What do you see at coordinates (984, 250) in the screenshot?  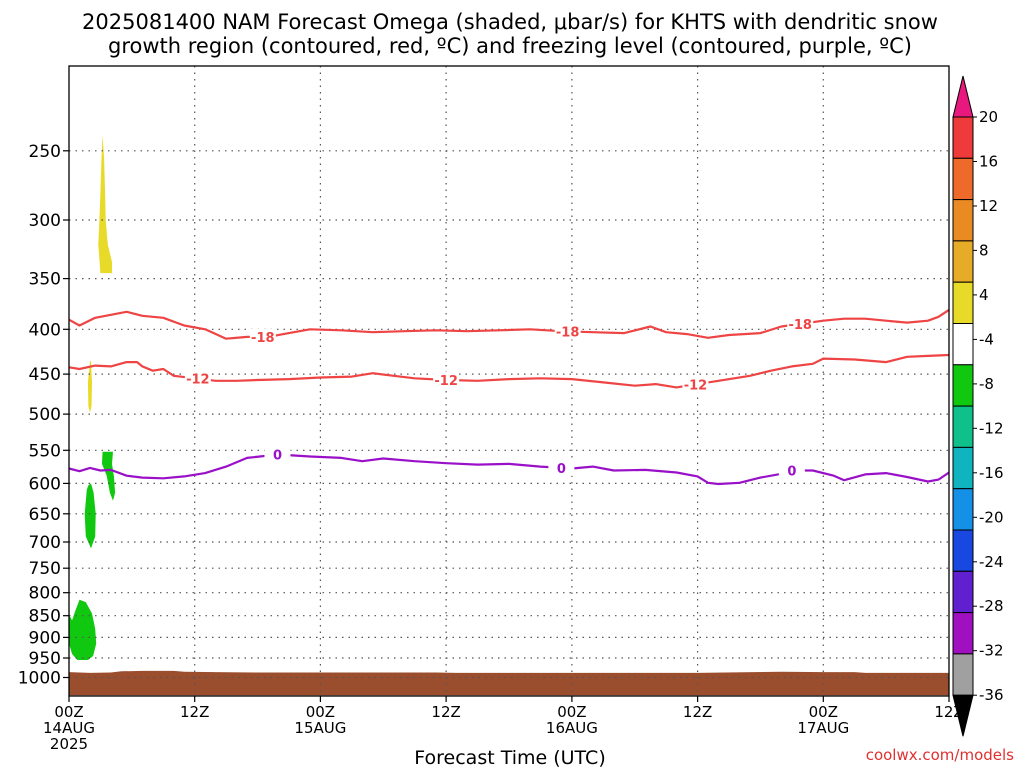 I see `colorbar-label-3: 8` at bounding box center [984, 250].